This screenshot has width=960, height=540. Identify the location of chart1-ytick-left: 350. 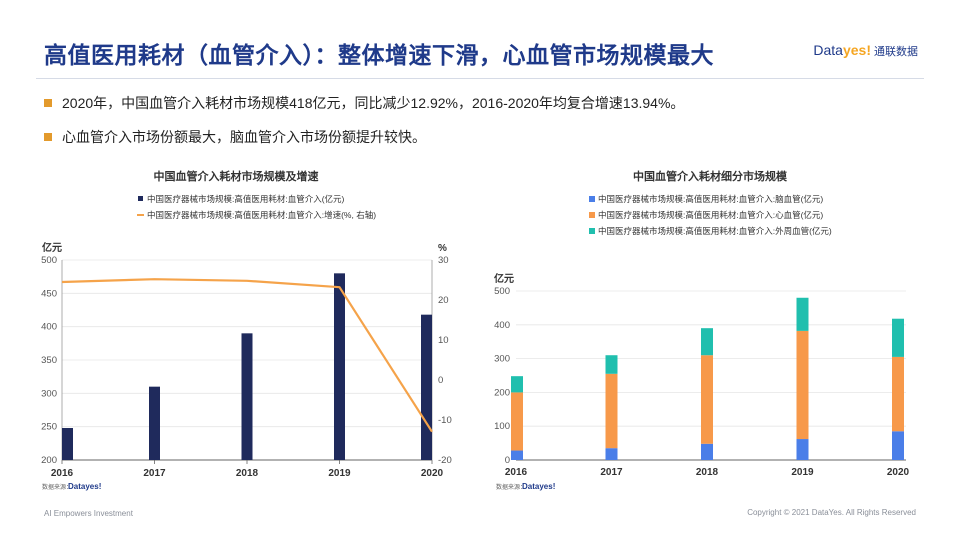
(49, 360).